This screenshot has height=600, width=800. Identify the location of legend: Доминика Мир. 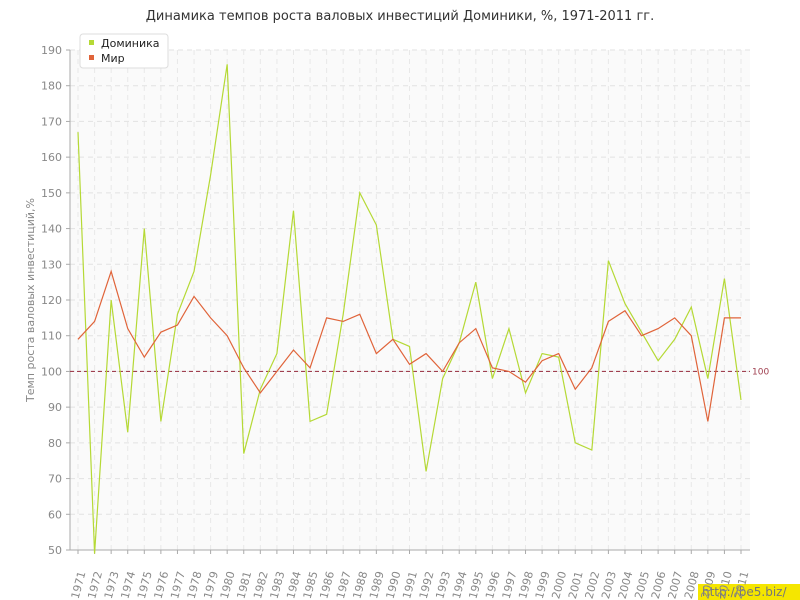
(124, 51).